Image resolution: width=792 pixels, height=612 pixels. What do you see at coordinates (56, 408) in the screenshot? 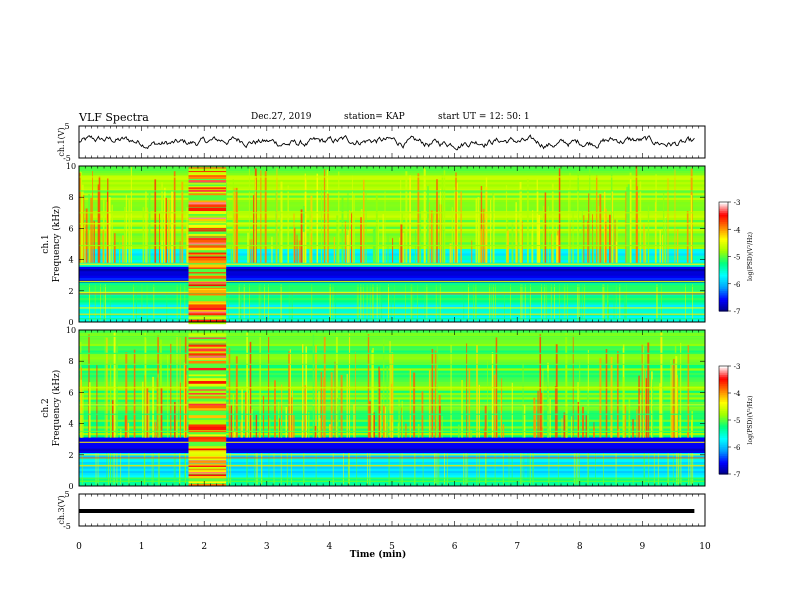
I see `spectrogram-ylabel: Frequency (kHz)` at bounding box center [56, 408].